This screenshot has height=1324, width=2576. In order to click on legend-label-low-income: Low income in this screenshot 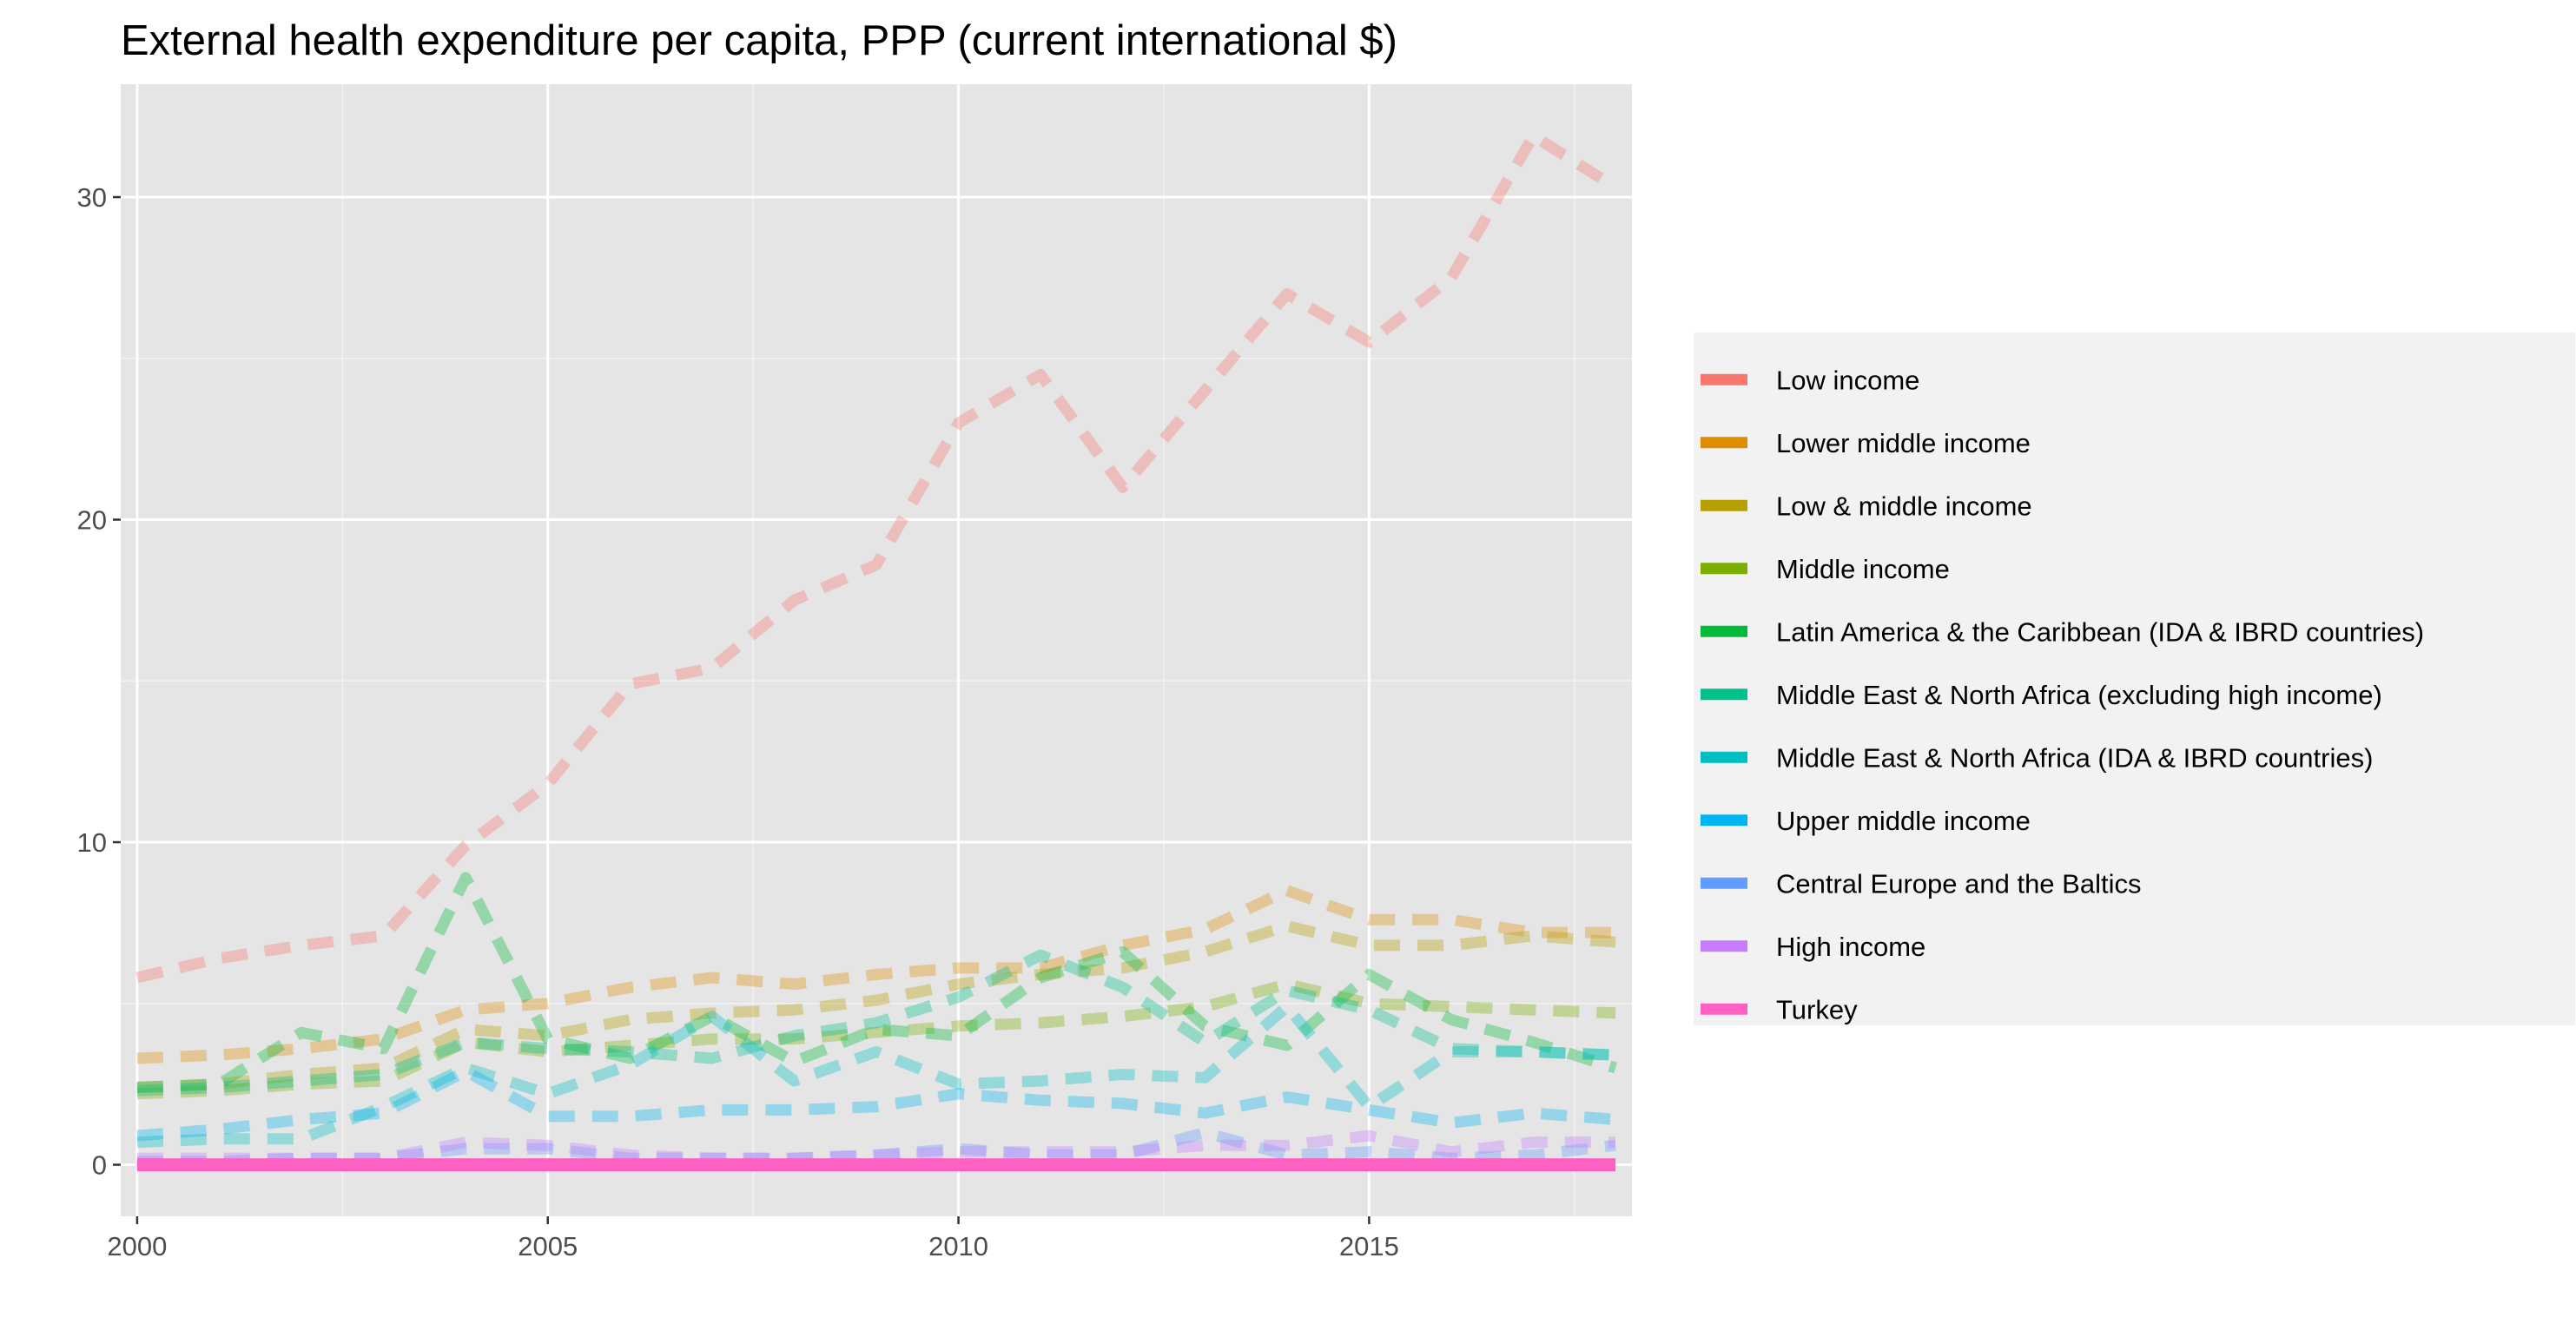, I will do `click(1847, 380)`.